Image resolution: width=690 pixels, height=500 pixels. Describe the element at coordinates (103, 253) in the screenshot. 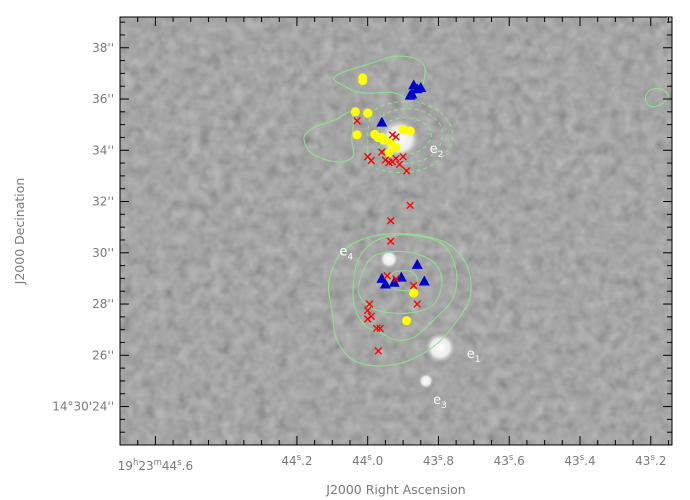

I see `y-tick-label: 30''` at that location.